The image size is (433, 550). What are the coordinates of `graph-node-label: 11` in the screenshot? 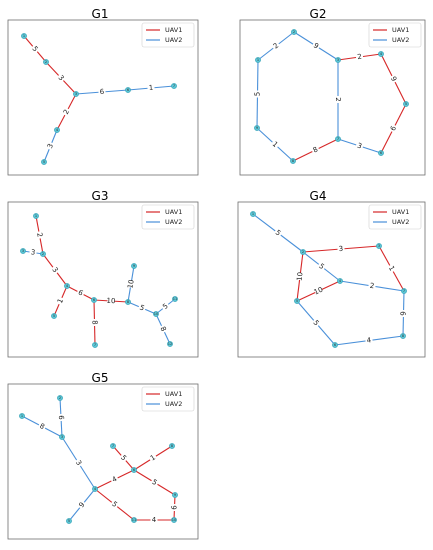 It's located at (134, 520).